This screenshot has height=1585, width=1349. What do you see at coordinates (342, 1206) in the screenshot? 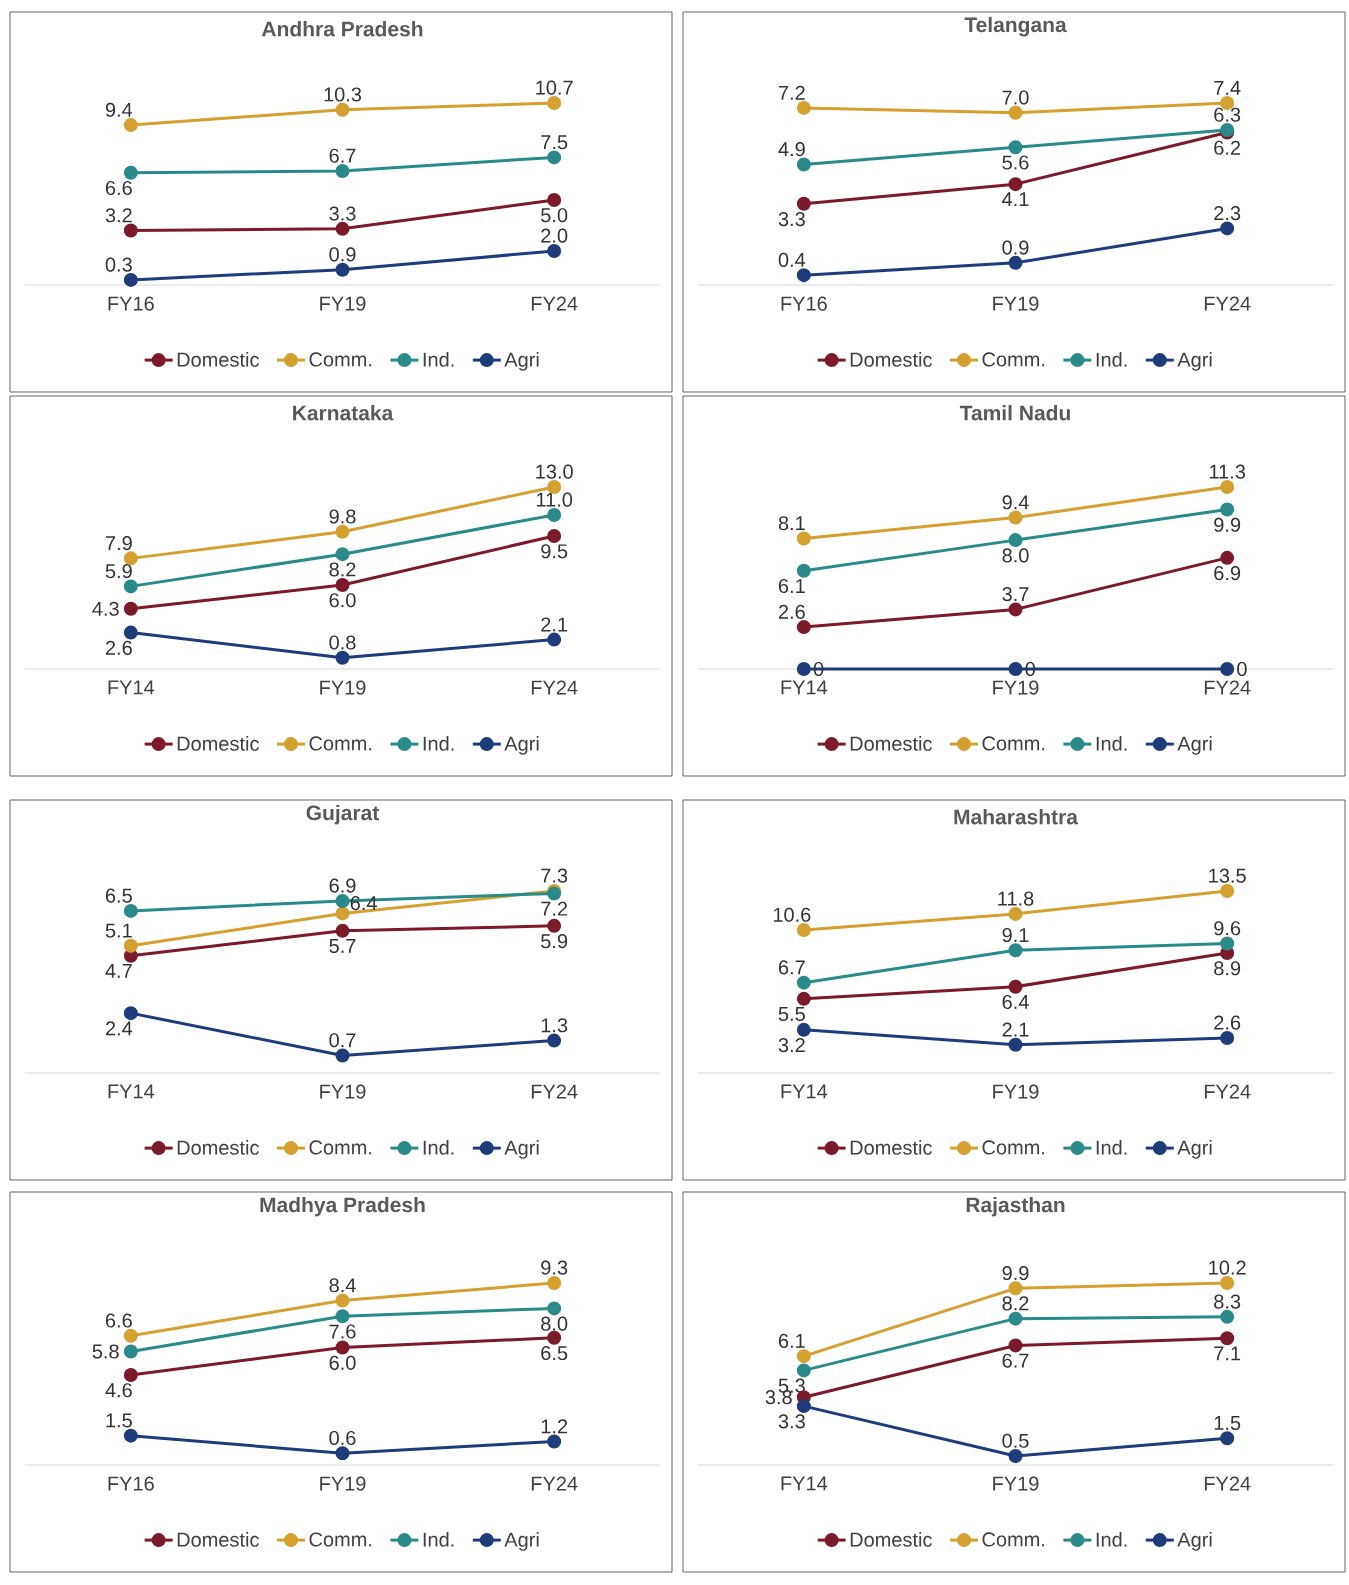
I see `chart-title: Madhya Pradesh` at bounding box center [342, 1206].